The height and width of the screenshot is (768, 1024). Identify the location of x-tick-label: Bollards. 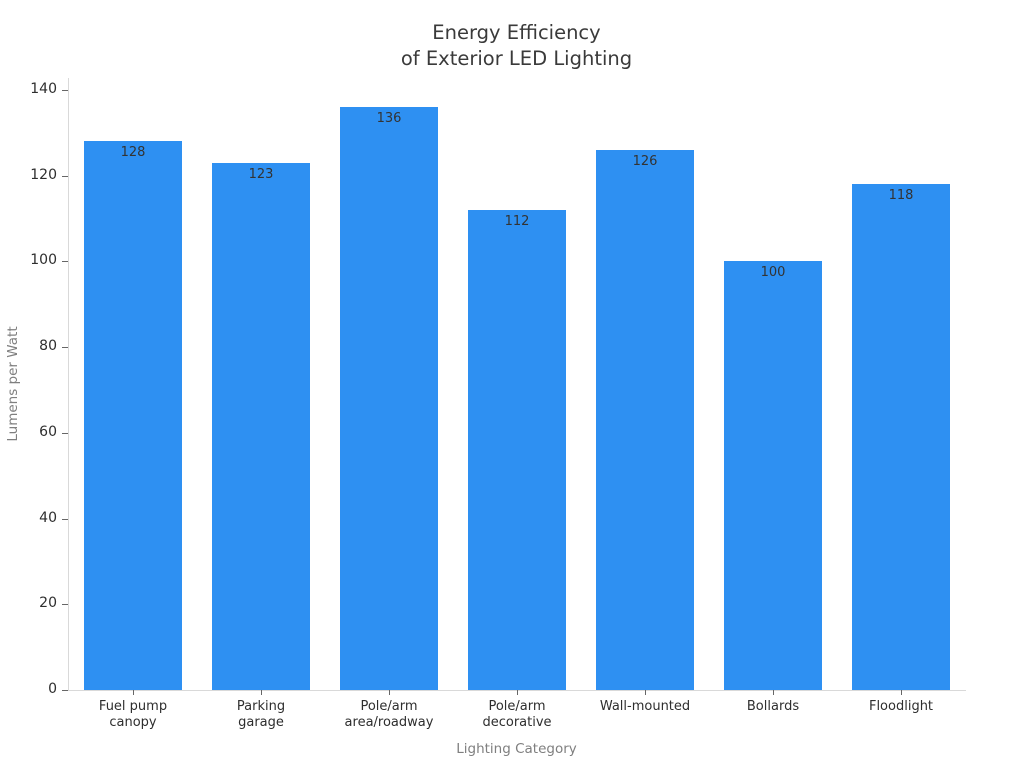
(773, 706).